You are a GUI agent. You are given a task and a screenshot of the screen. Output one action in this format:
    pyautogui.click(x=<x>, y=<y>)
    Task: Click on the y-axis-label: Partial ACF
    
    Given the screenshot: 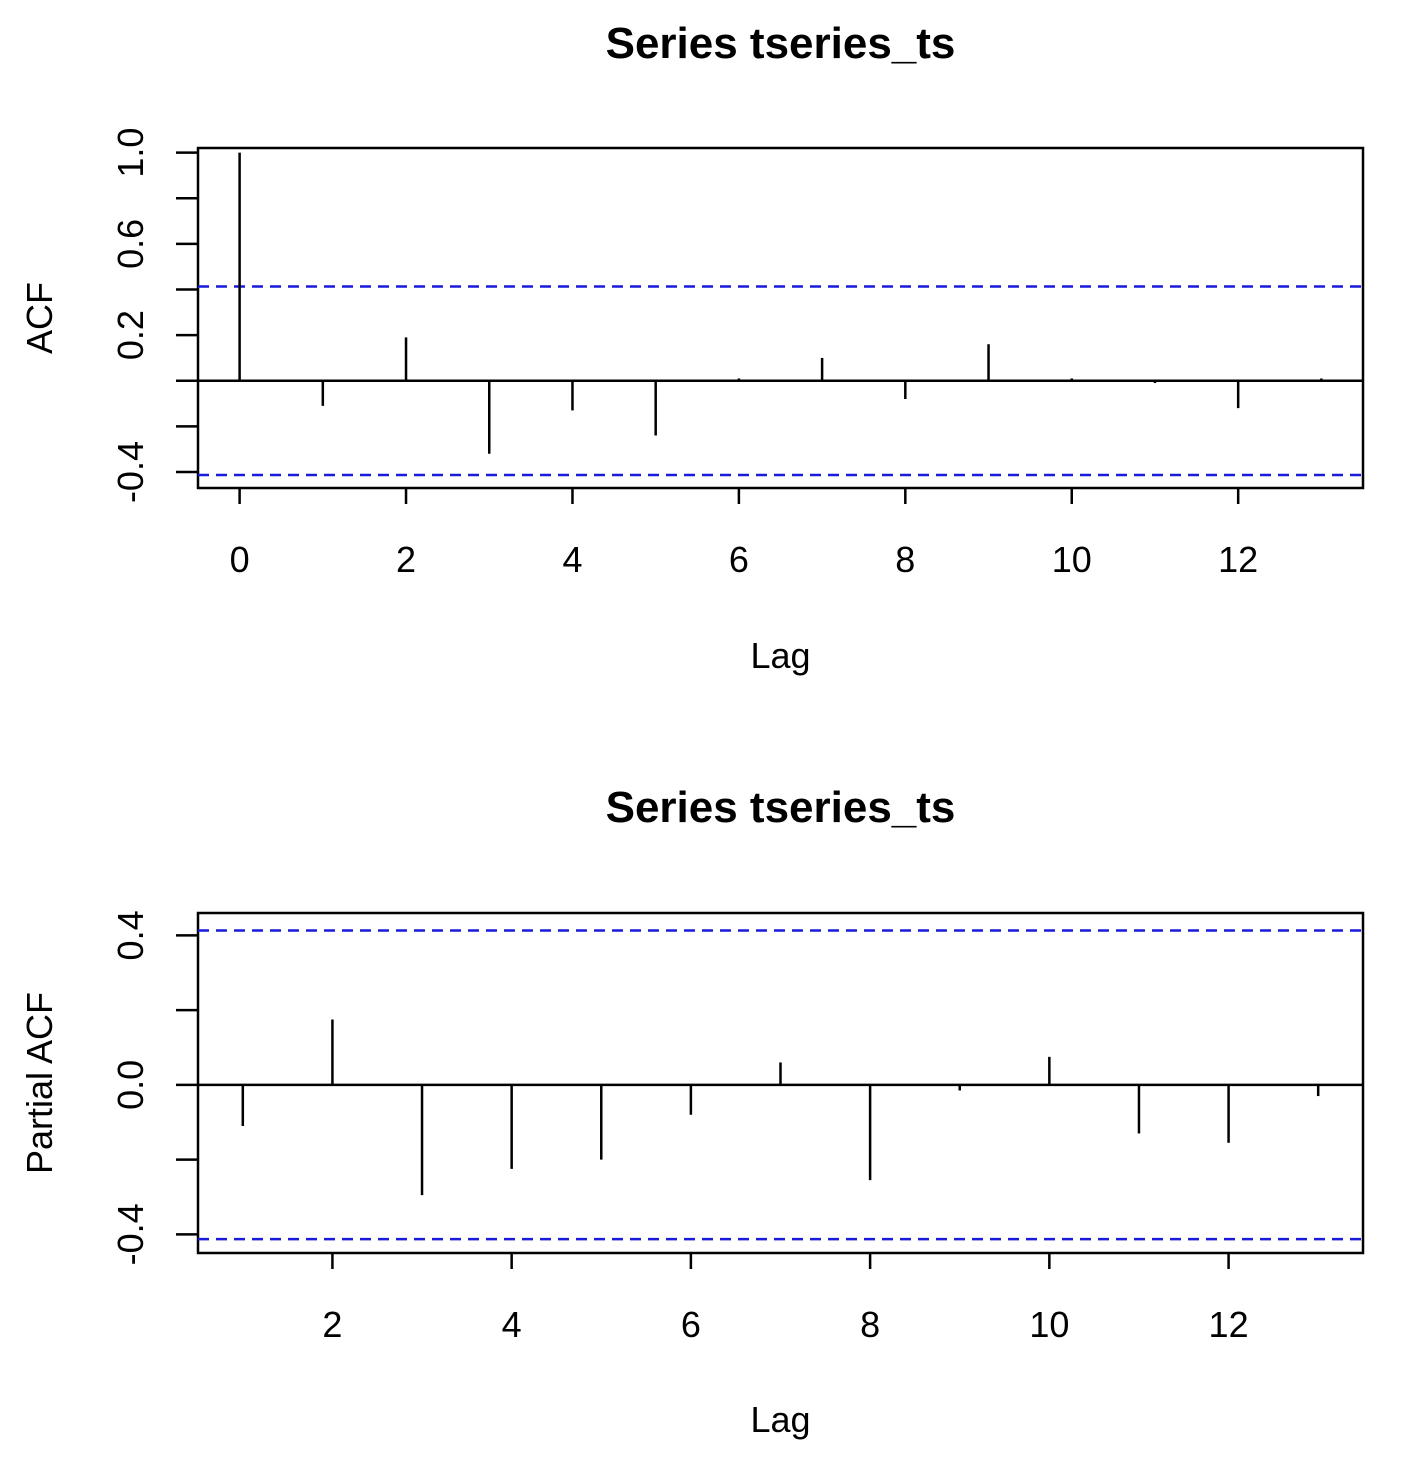 What is the action you would take?
    pyautogui.click(x=39, y=1083)
    